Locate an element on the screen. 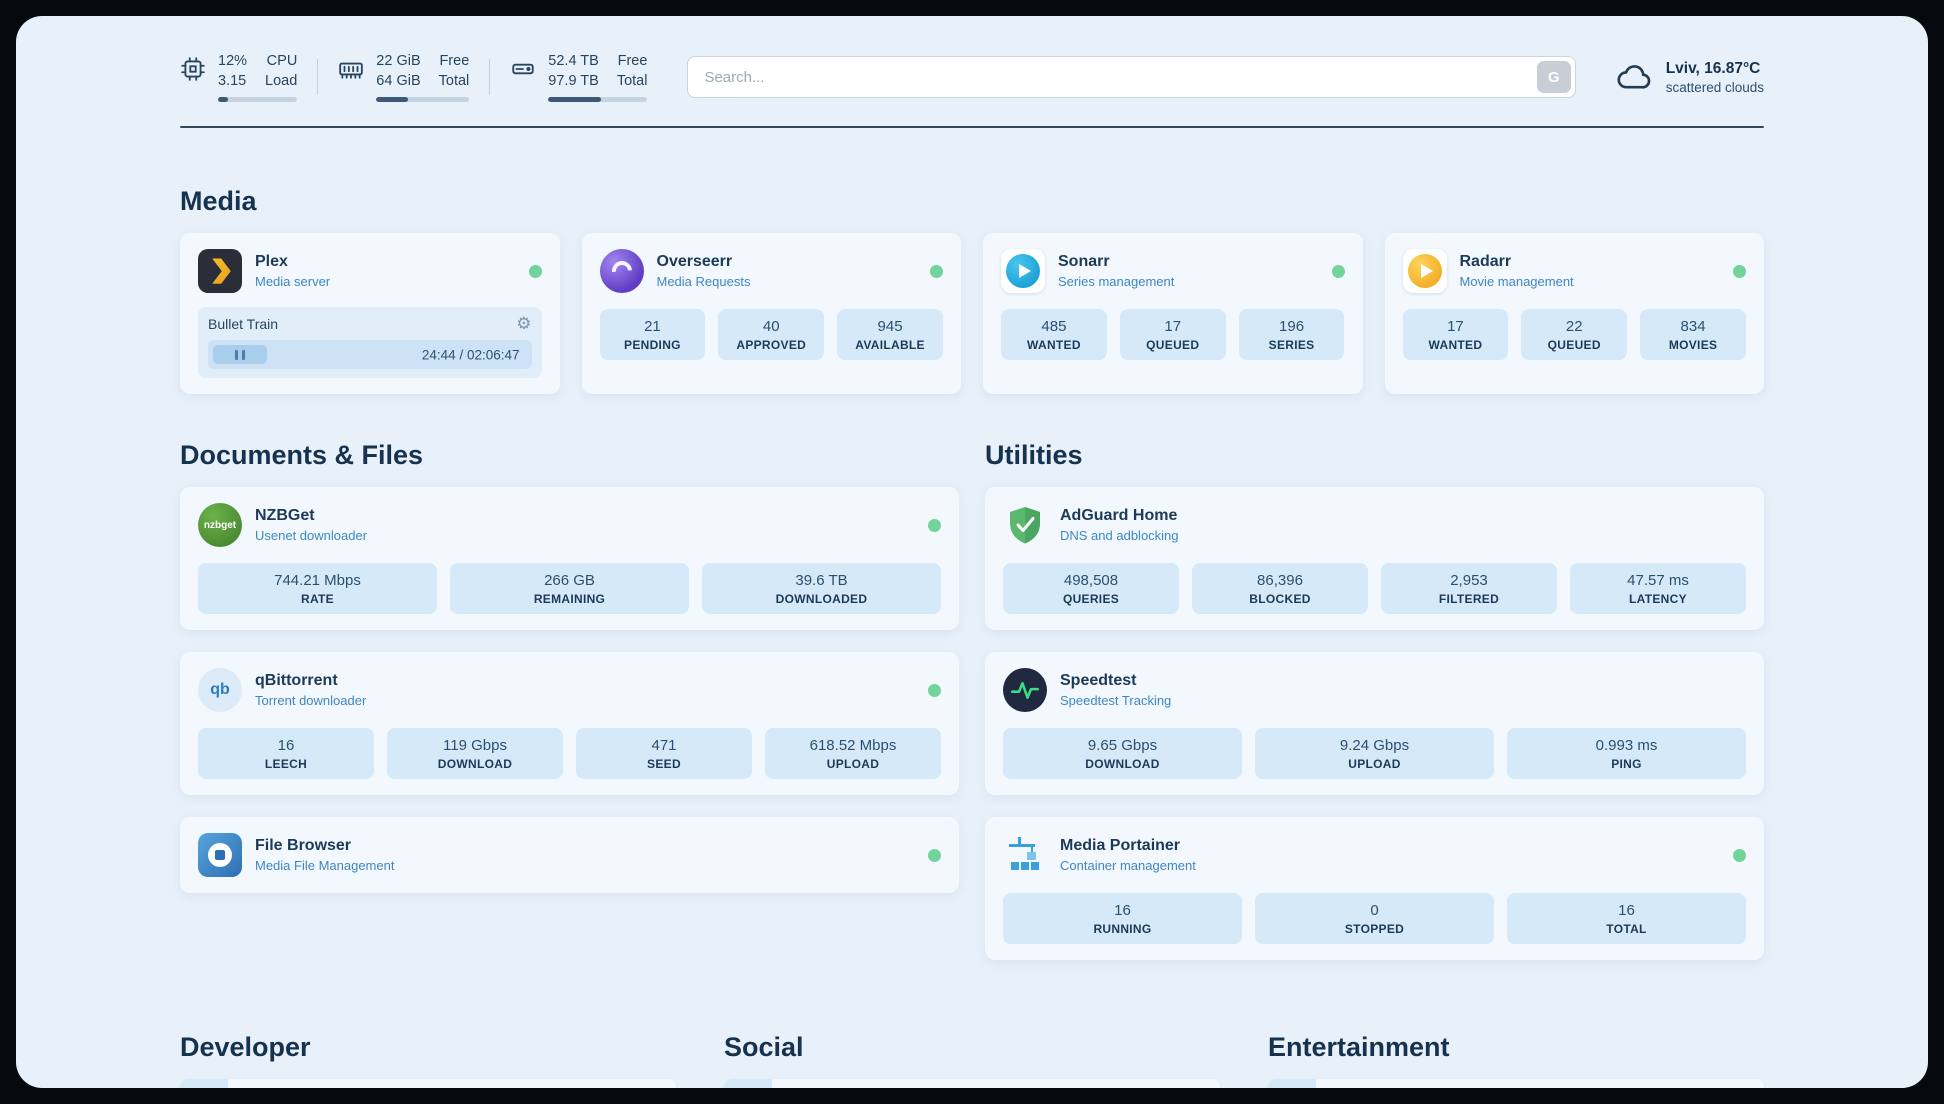 The image size is (1944, 1104). app-name: Overseerr is located at coordinates (694, 262).